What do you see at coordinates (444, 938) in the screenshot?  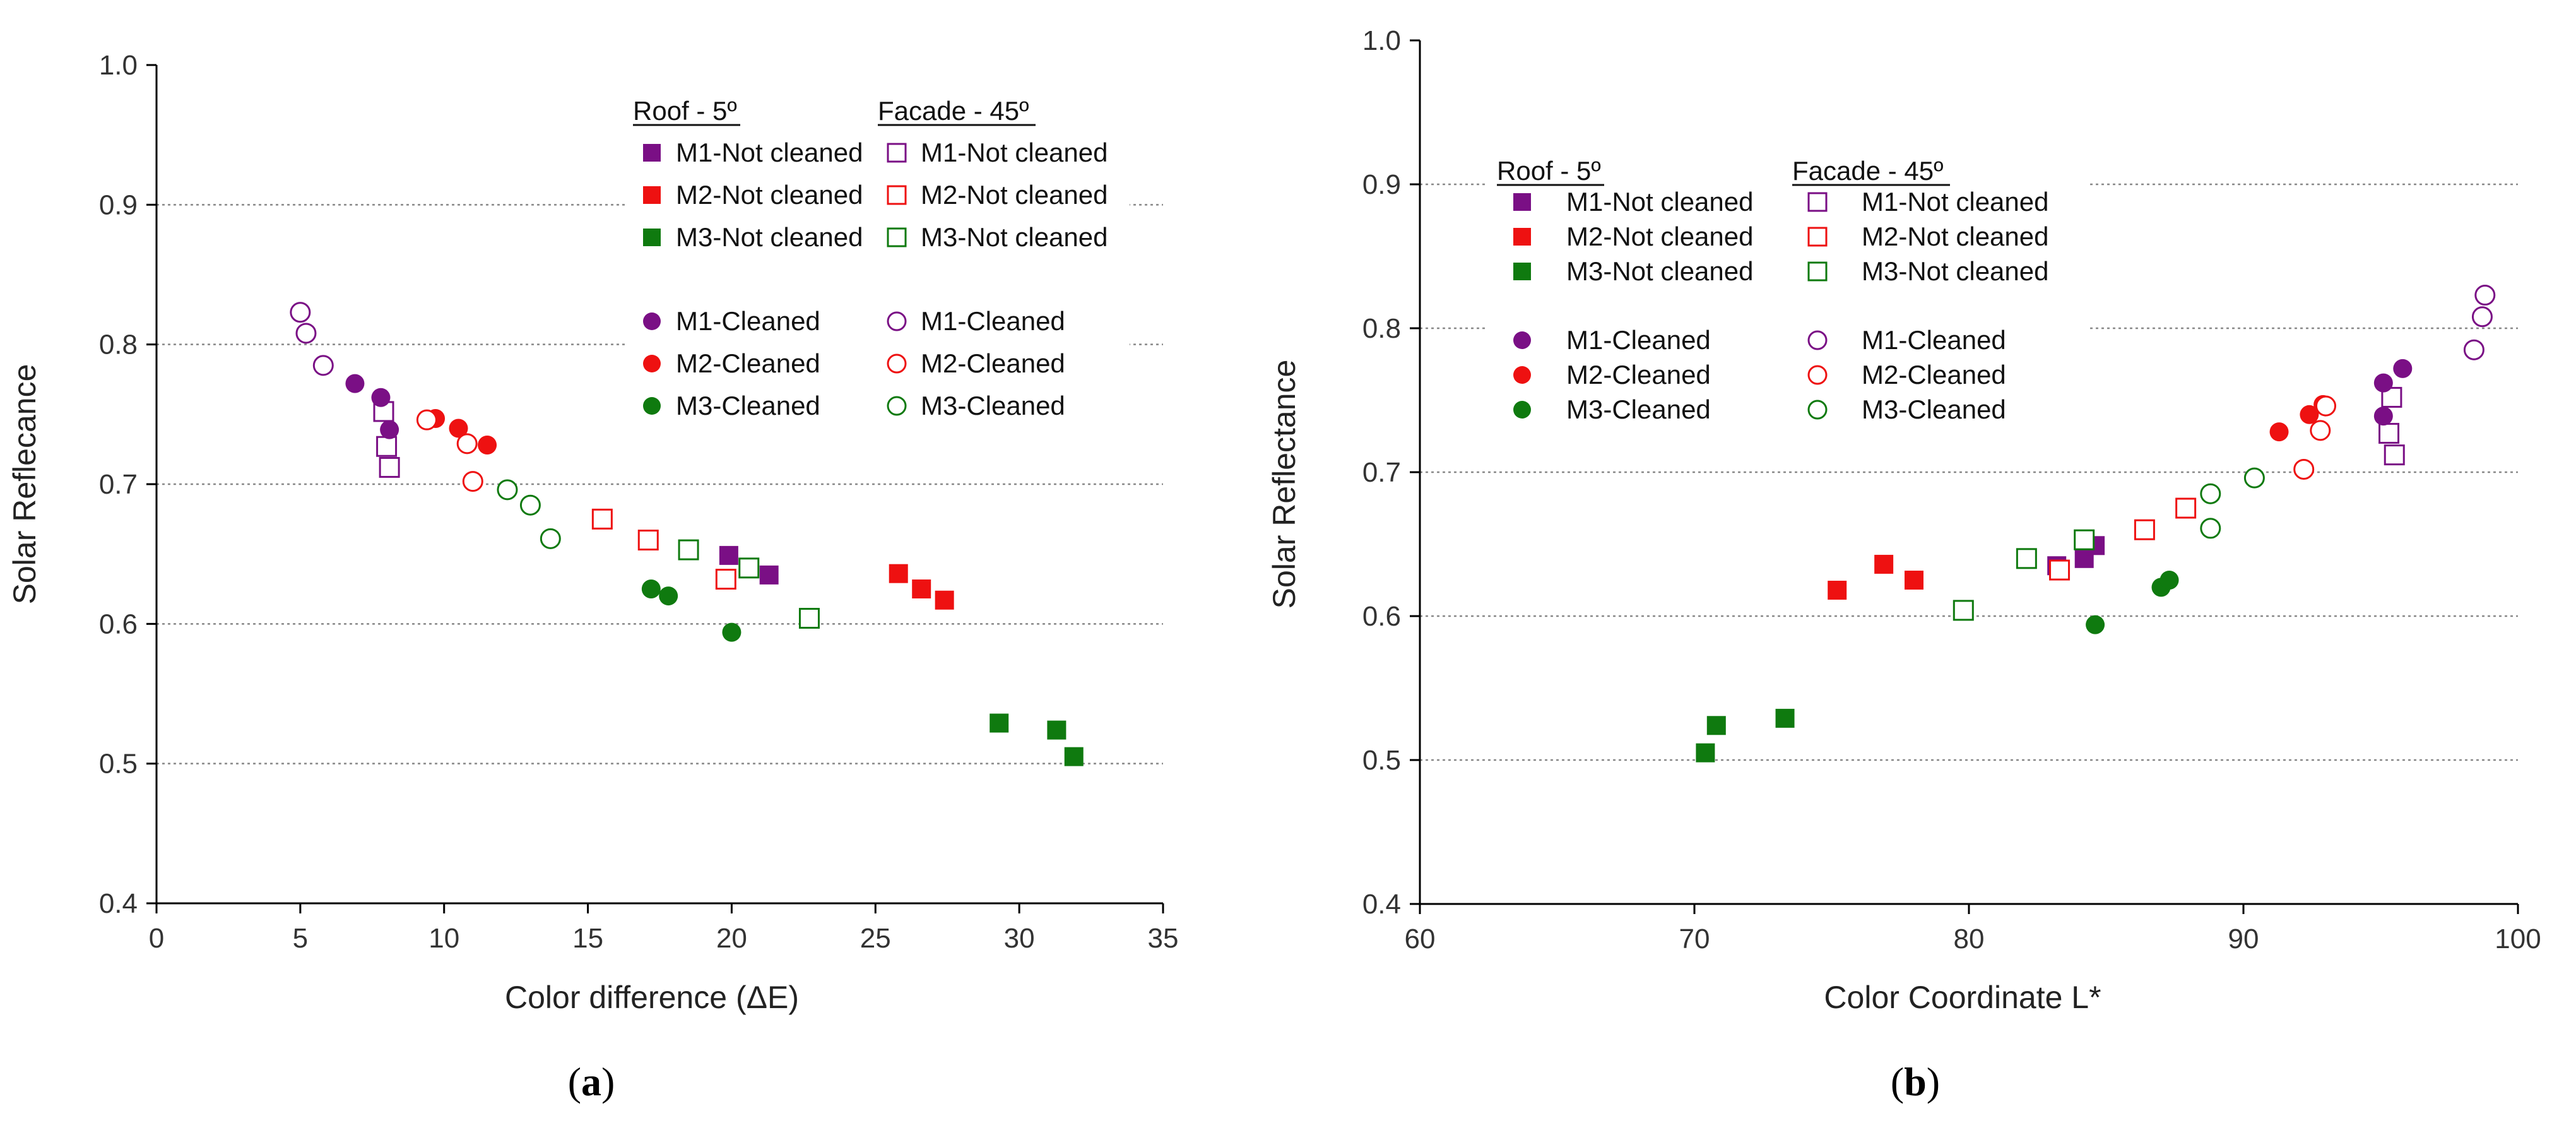 I see `x-tick-label: 10` at bounding box center [444, 938].